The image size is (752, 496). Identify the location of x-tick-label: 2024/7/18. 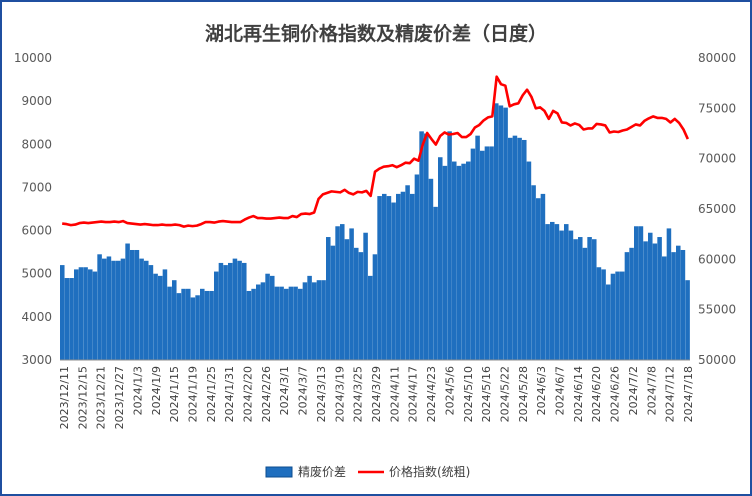
(688, 394).